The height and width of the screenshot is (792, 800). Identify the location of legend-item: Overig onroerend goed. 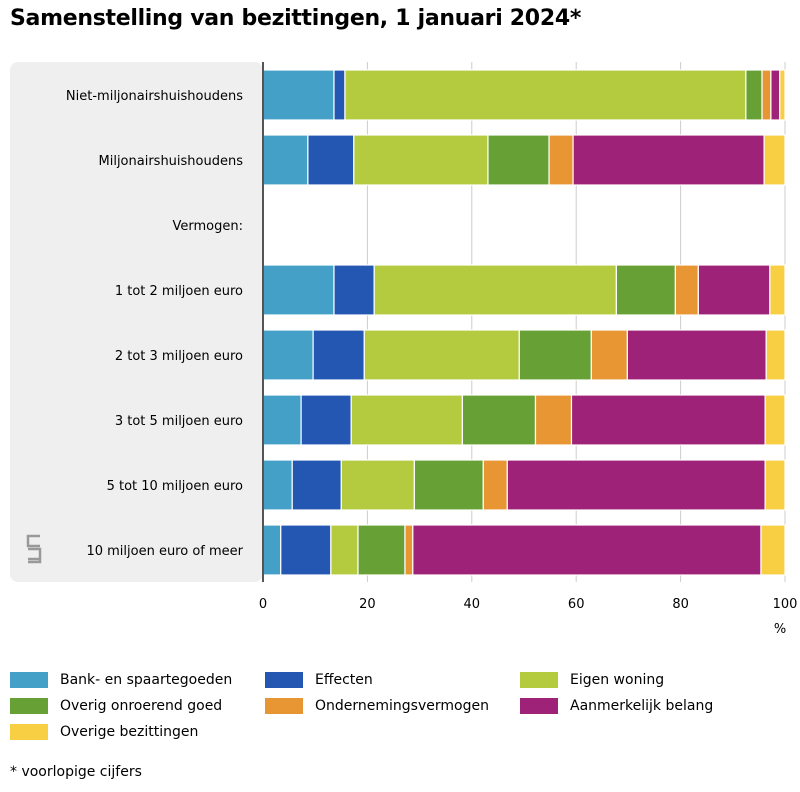
(116, 706).